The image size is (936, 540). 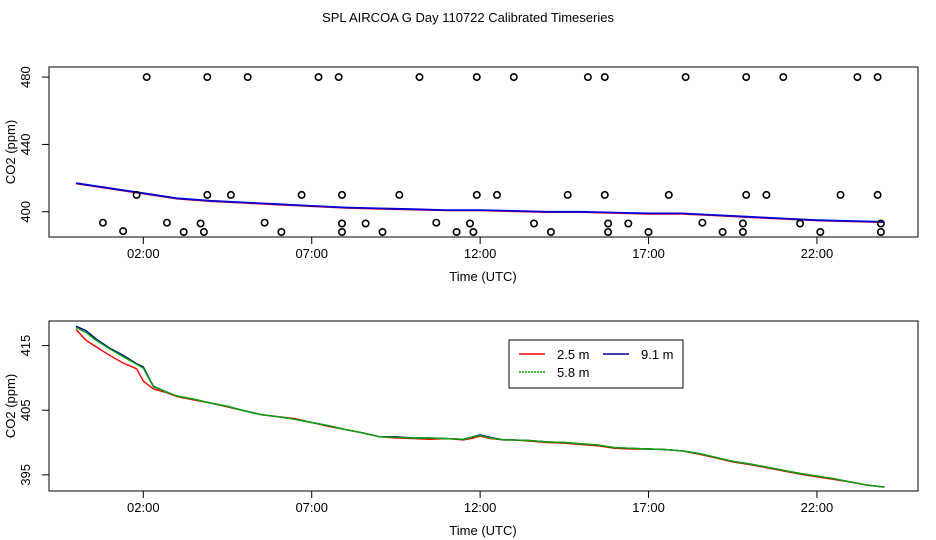 What do you see at coordinates (25, 410) in the screenshot?
I see `y-tick-label: 405` at bounding box center [25, 410].